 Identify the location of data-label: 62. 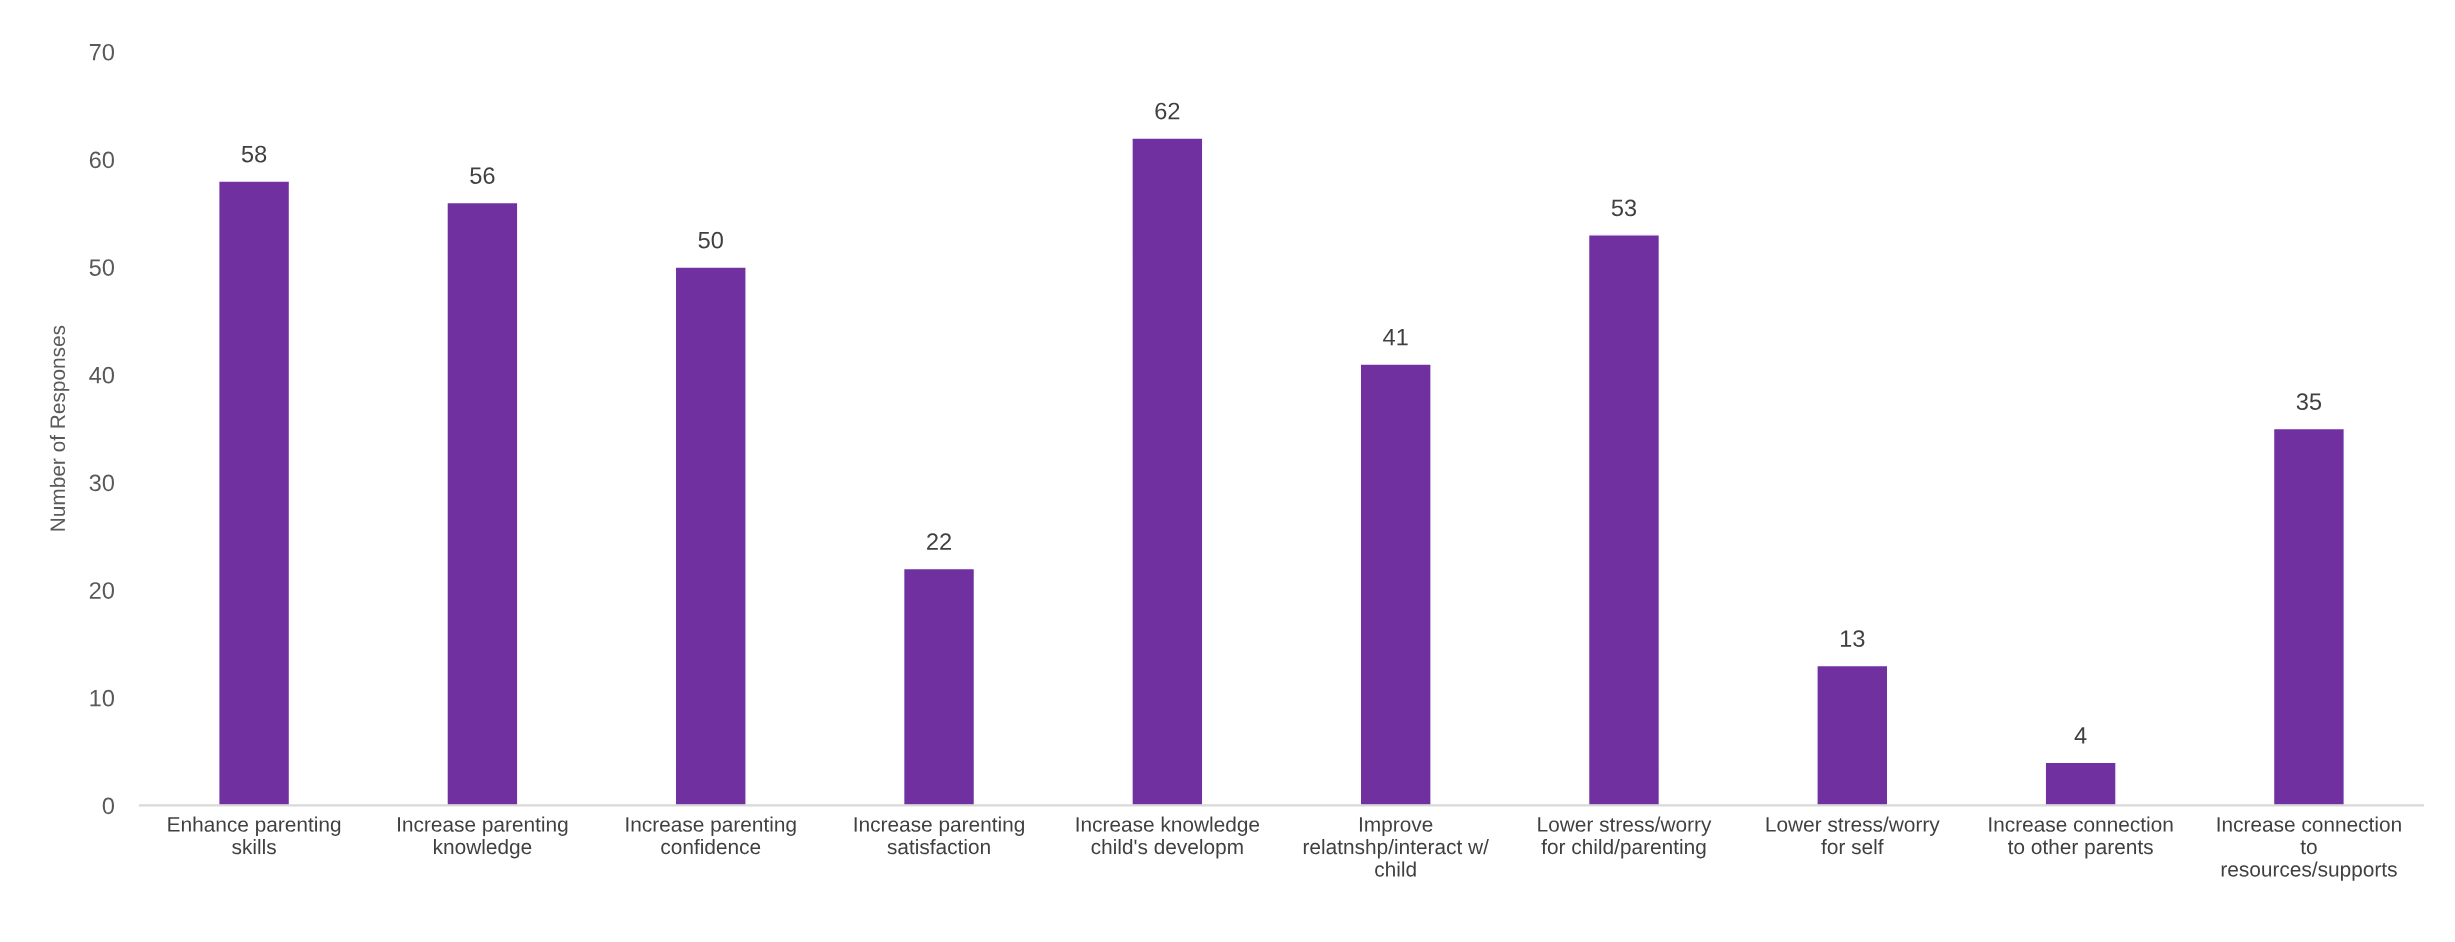
(1167, 111).